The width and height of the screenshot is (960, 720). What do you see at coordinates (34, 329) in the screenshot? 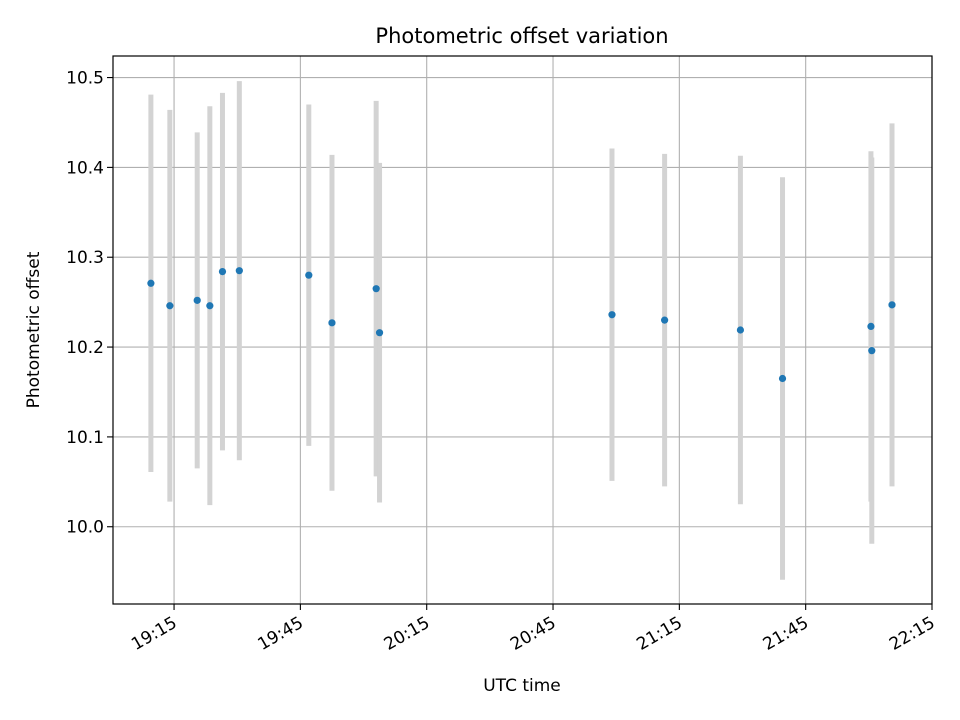
I see `y-axis-label: Photometric offset` at bounding box center [34, 329].